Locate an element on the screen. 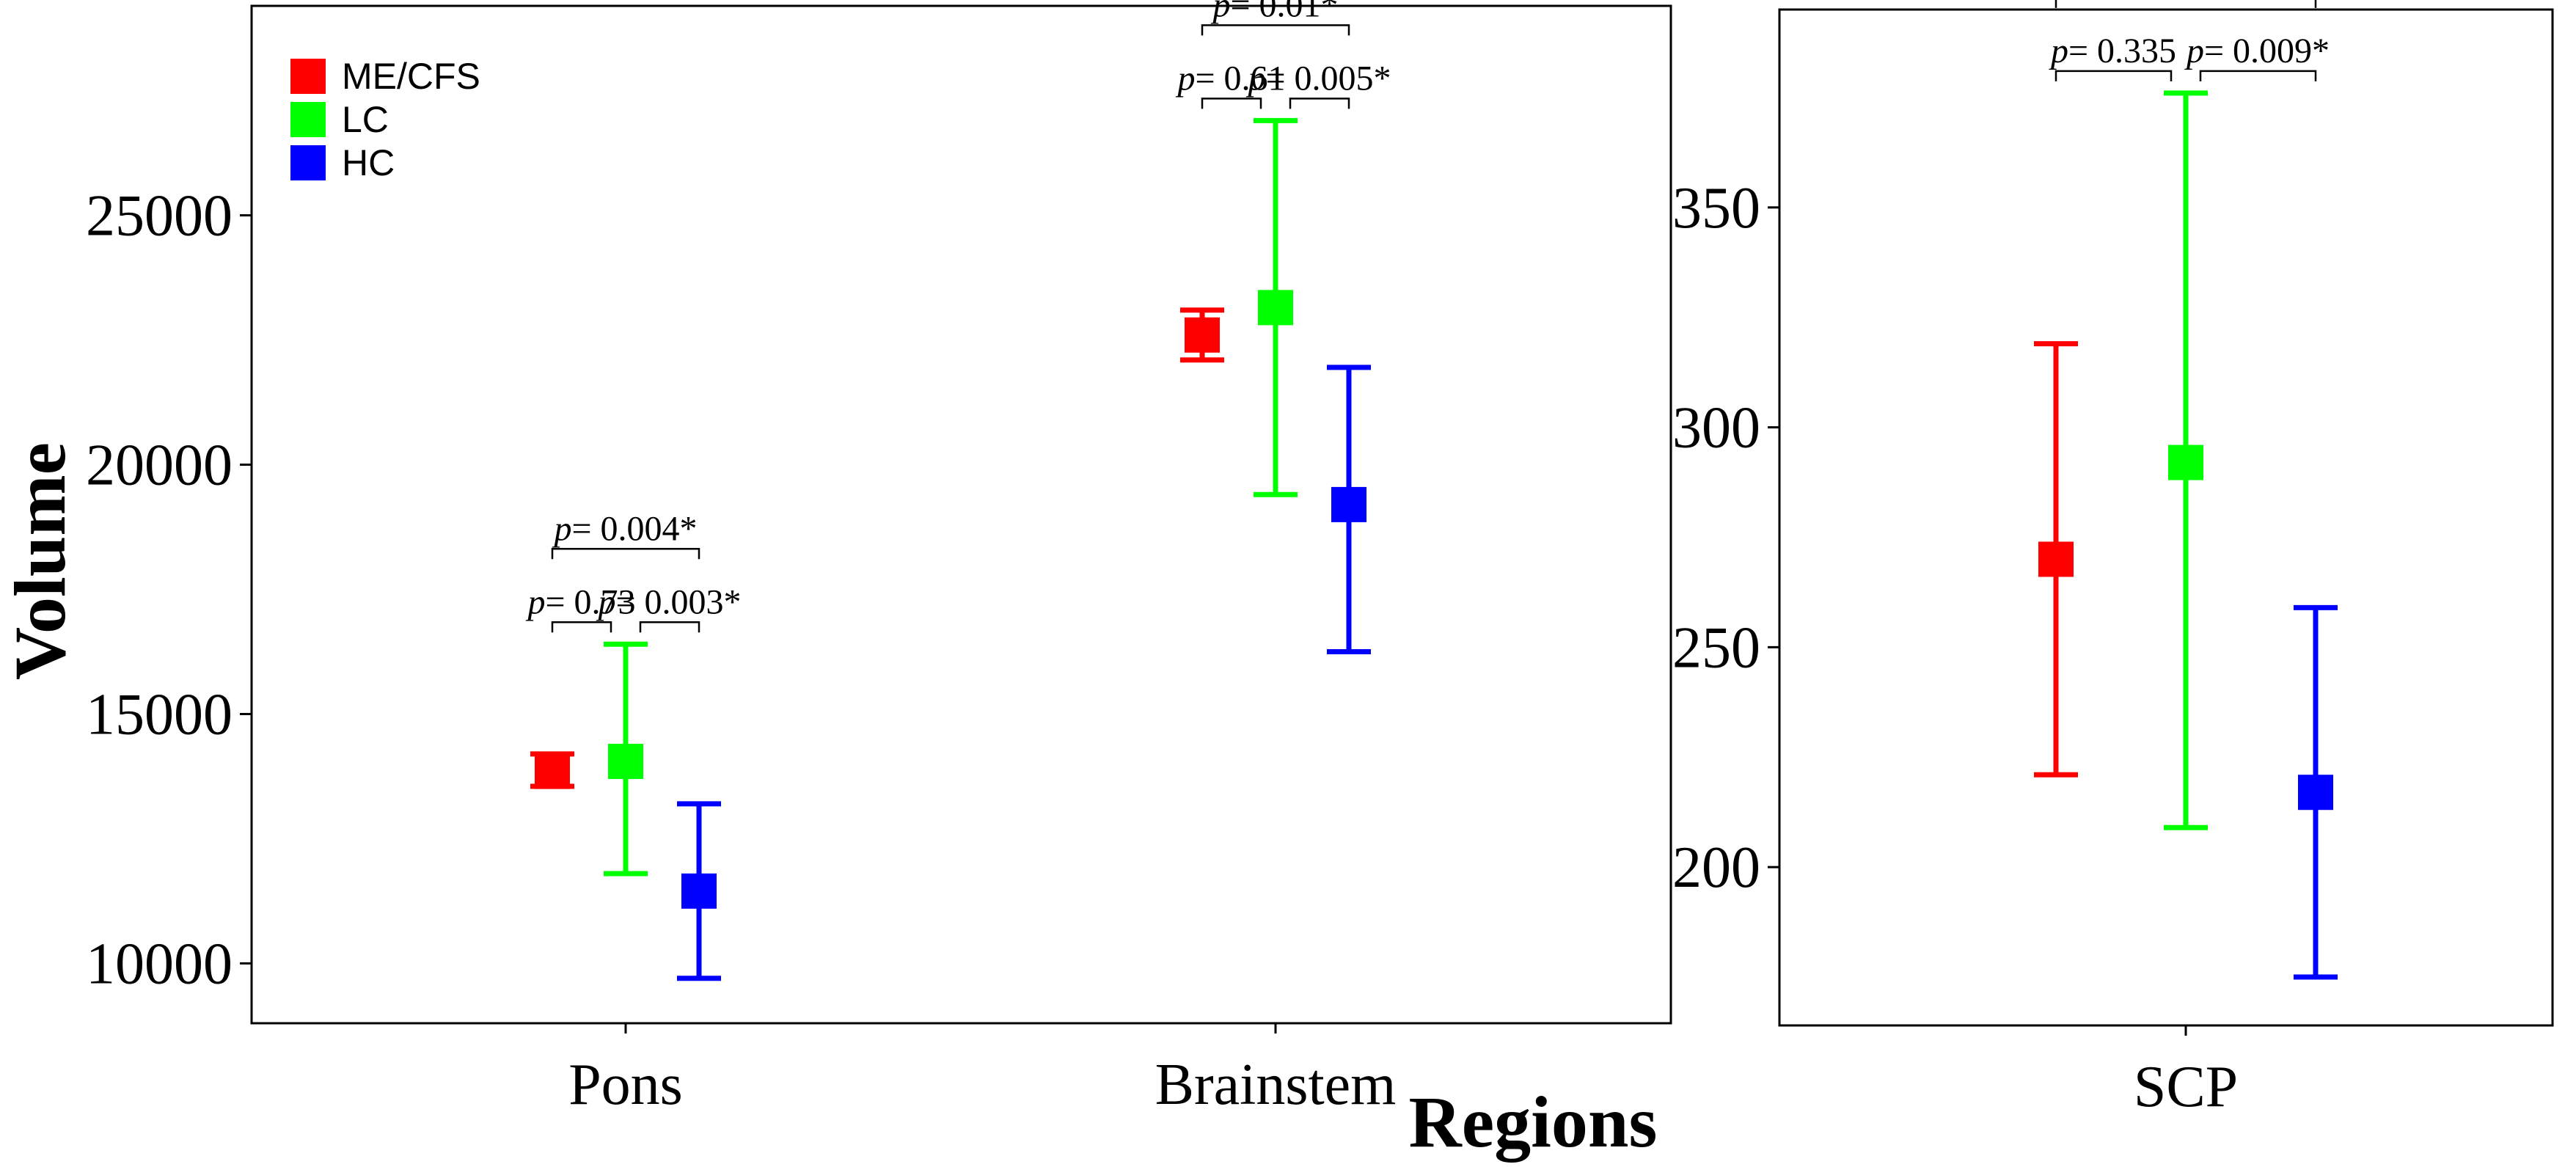 The width and height of the screenshot is (2576, 1167). y-tick-label: 300 is located at coordinates (1716, 428).